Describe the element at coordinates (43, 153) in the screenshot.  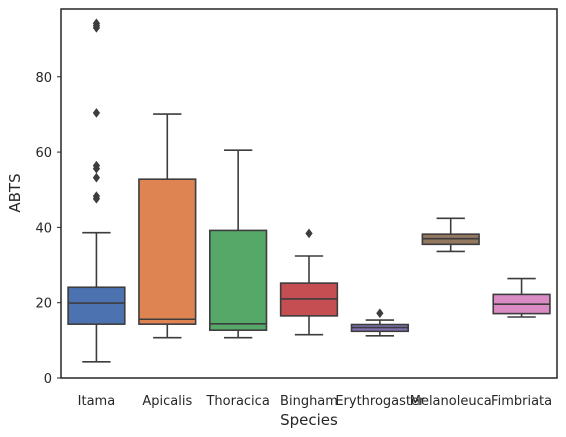
I see `y-tick-label: 60` at that location.